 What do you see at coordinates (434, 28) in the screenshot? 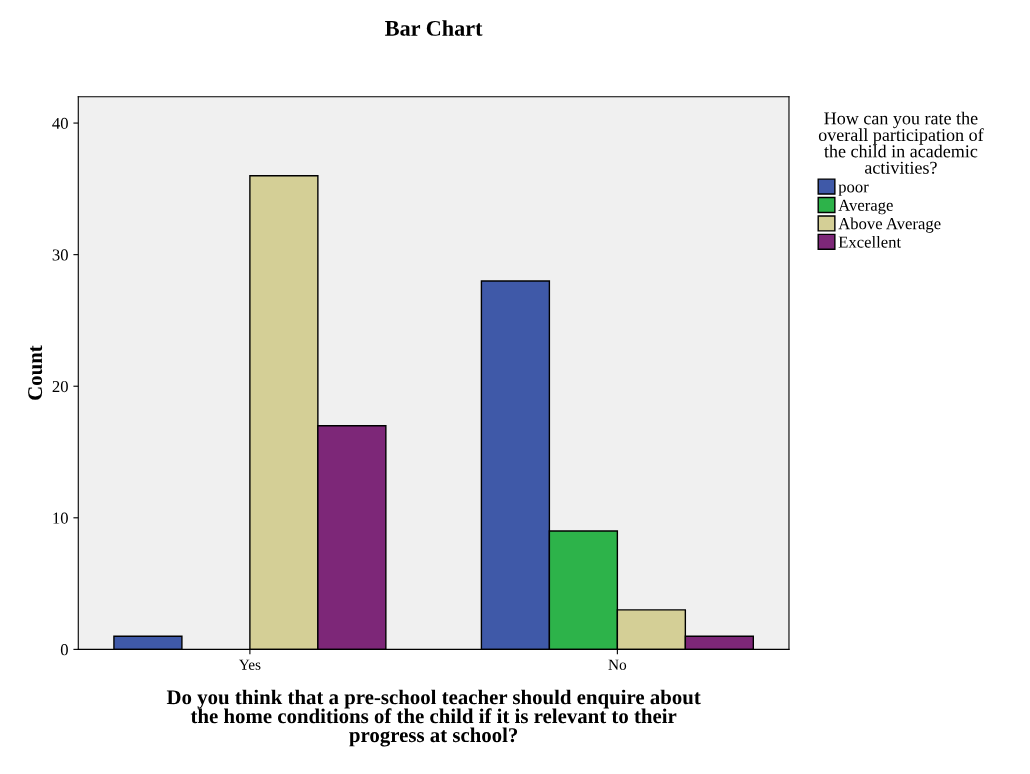
I see `chart-title: Bar Chart` at bounding box center [434, 28].